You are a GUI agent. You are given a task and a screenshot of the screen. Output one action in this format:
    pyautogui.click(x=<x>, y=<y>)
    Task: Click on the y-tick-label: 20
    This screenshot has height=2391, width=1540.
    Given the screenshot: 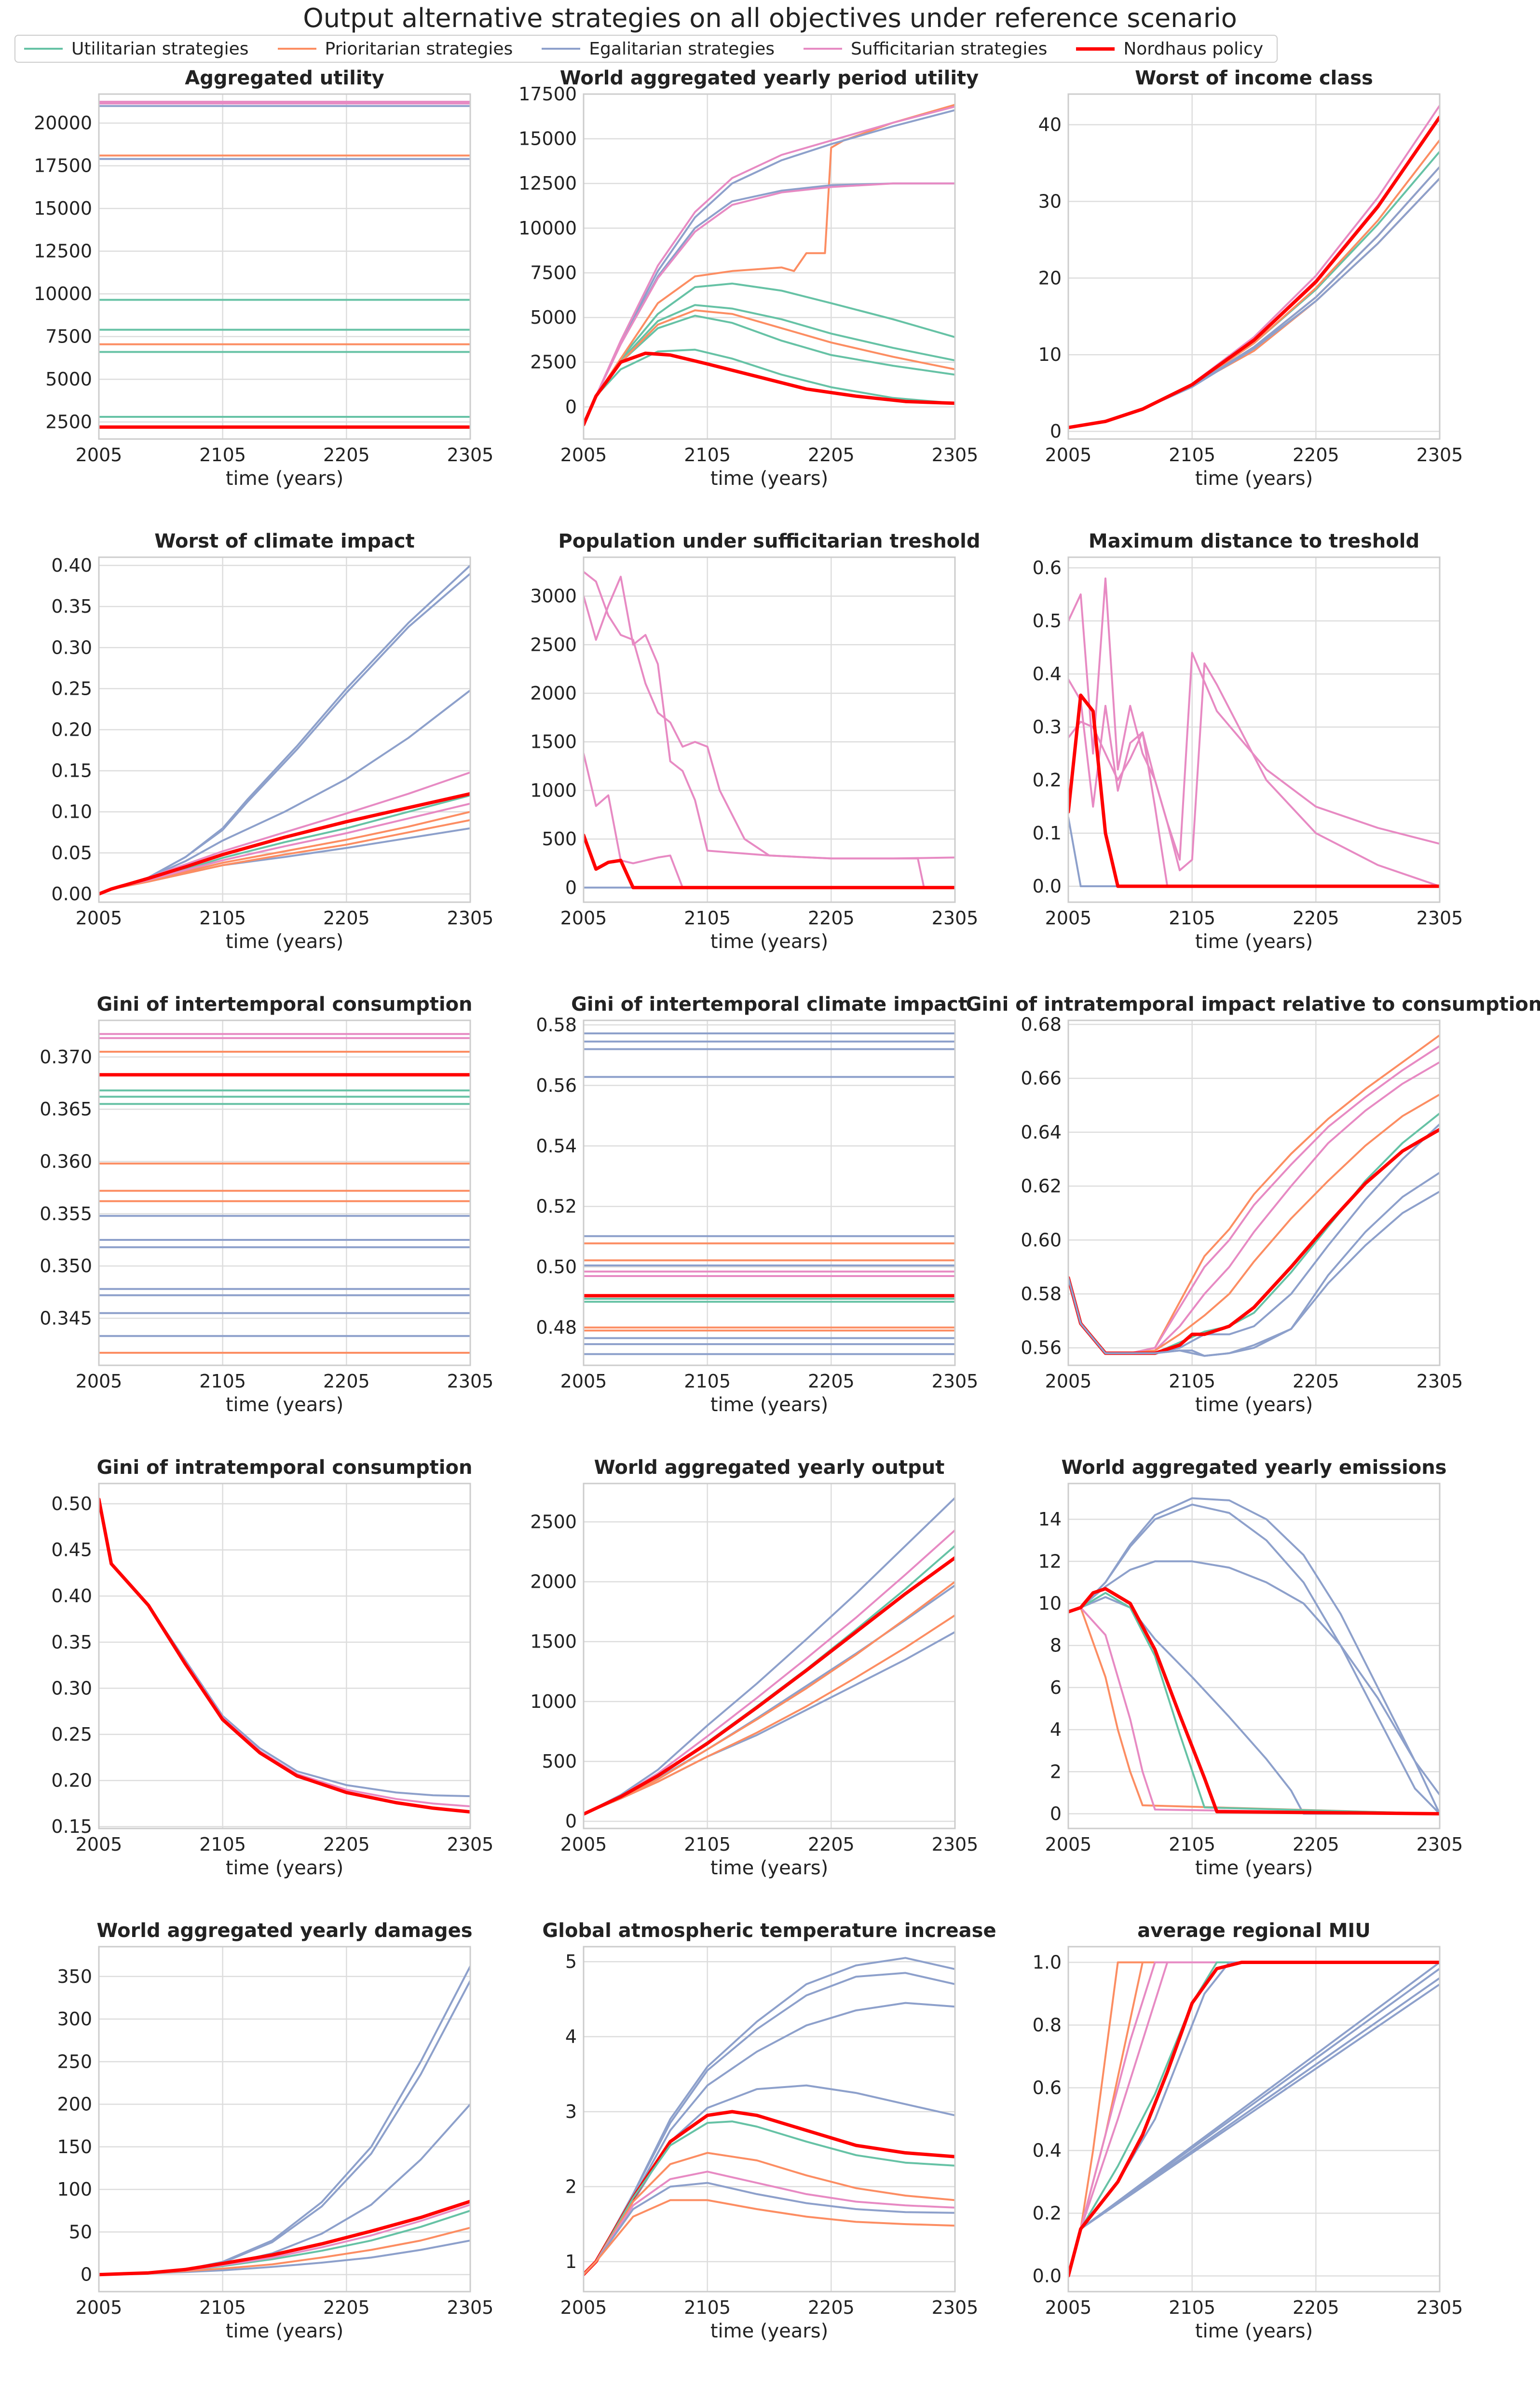 What is the action you would take?
    pyautogui.click(x=1050, y=278)
    